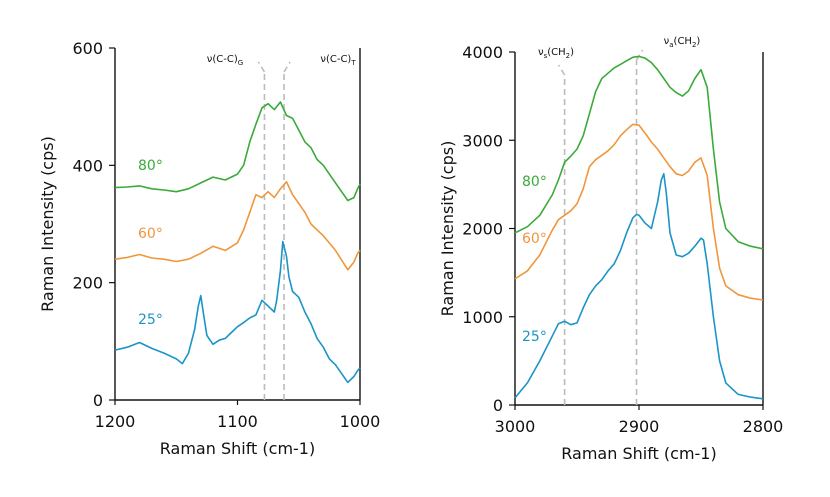 The image size is (830, 497). Describe the element at coordinates (115, 421) in the screenshot. I see `x-tick-label: 1200` at that location.